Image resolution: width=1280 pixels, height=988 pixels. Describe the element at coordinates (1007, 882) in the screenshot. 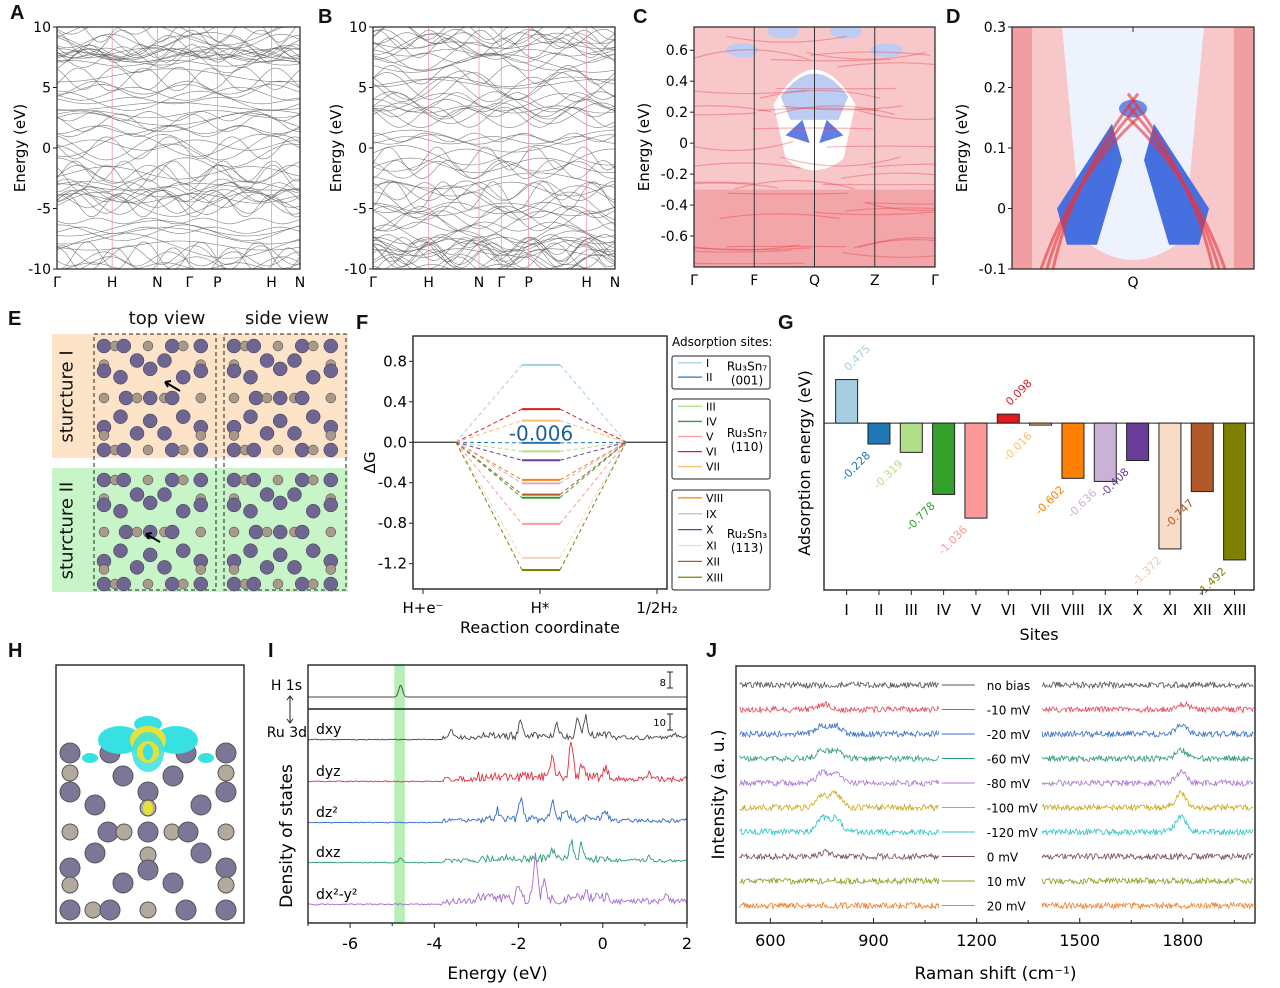

I see `legend-label: 10 mV` at that location.